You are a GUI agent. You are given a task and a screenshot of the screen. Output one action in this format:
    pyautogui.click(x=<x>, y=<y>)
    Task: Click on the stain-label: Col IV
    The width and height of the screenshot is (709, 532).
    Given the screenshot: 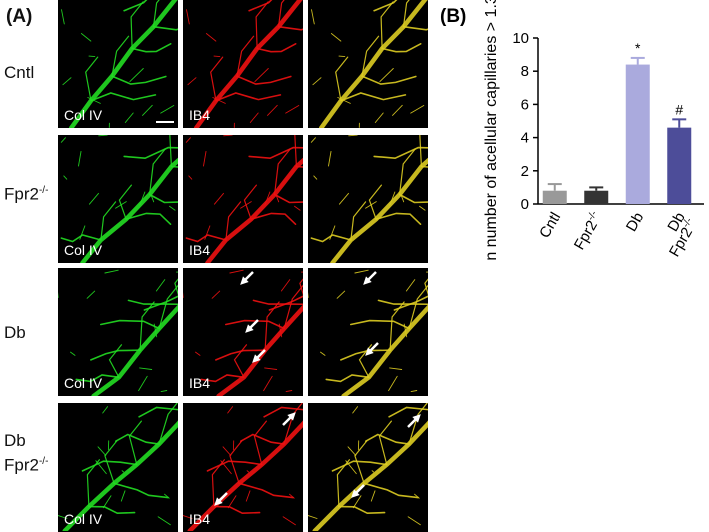 What is the action you would take?
    pyautogui.click(x=83, y=250)
    